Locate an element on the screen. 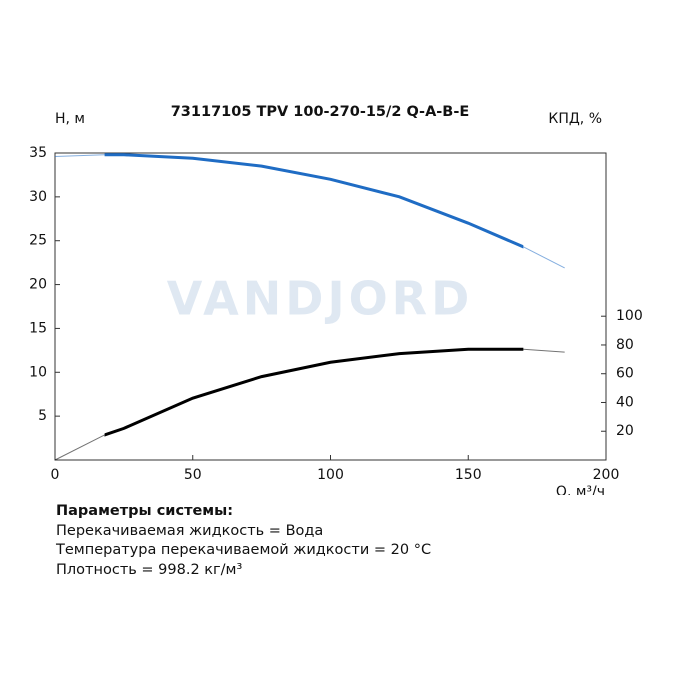 The height and width of the screenshot is (681, 681). x-tick-label: 50 is located at coordinates (193, 475).